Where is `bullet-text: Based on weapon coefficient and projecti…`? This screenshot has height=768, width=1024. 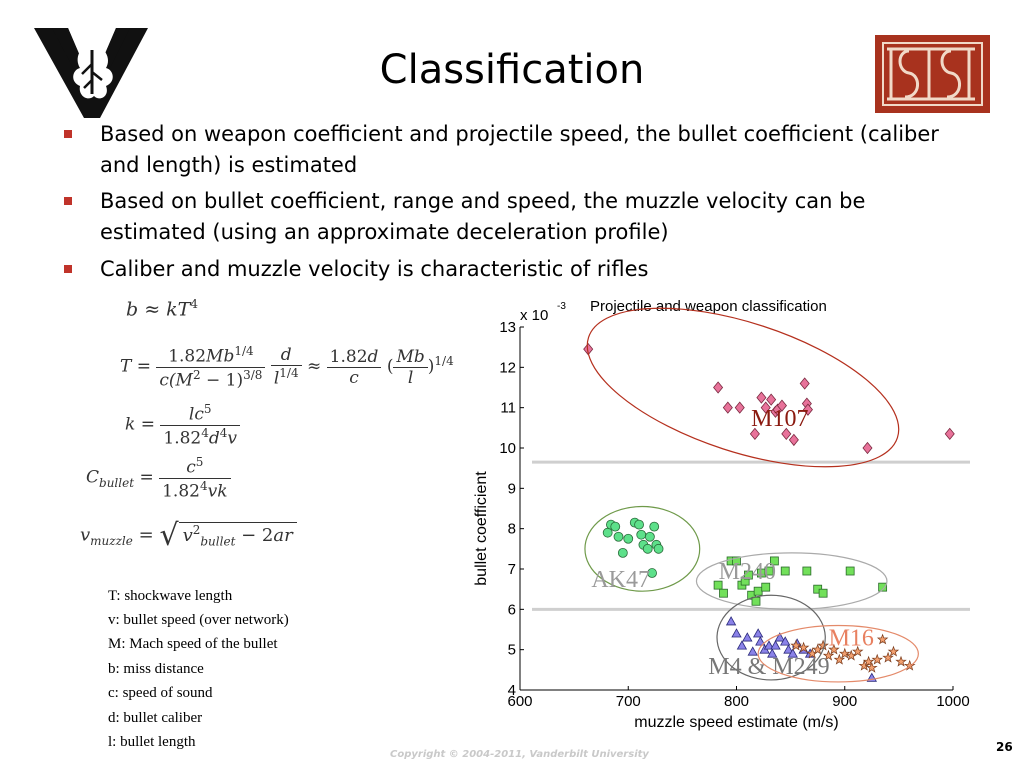
bullet-text: Based on weapon coefficient and projecti… is located at coordinates (519, 149).